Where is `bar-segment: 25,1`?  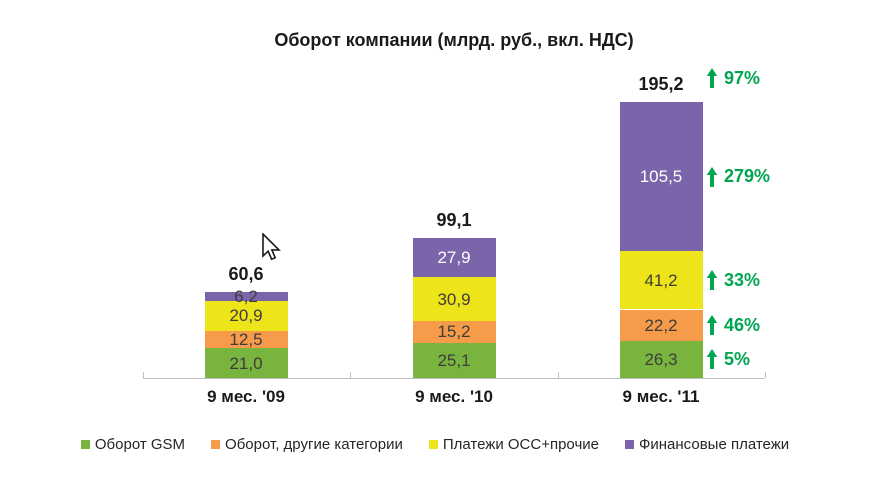
bar-segment: 25,1 is located at coordinates (454, 360).